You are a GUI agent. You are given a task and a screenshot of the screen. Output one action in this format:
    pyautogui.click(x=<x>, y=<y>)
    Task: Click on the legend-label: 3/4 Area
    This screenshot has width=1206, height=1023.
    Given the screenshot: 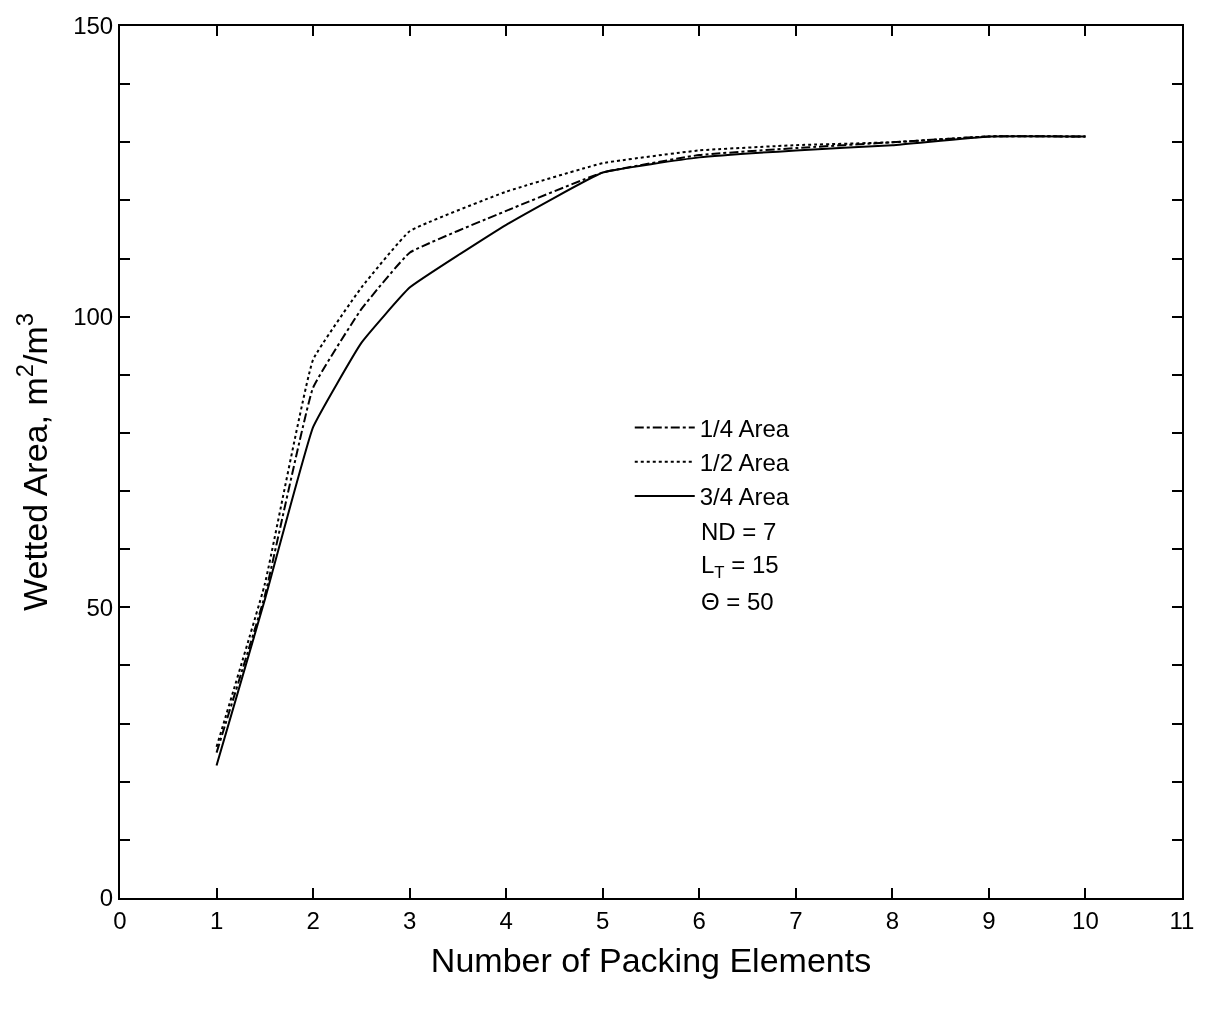 What is the action you would take?
    pyautogui.click(x=744, y=497)
    